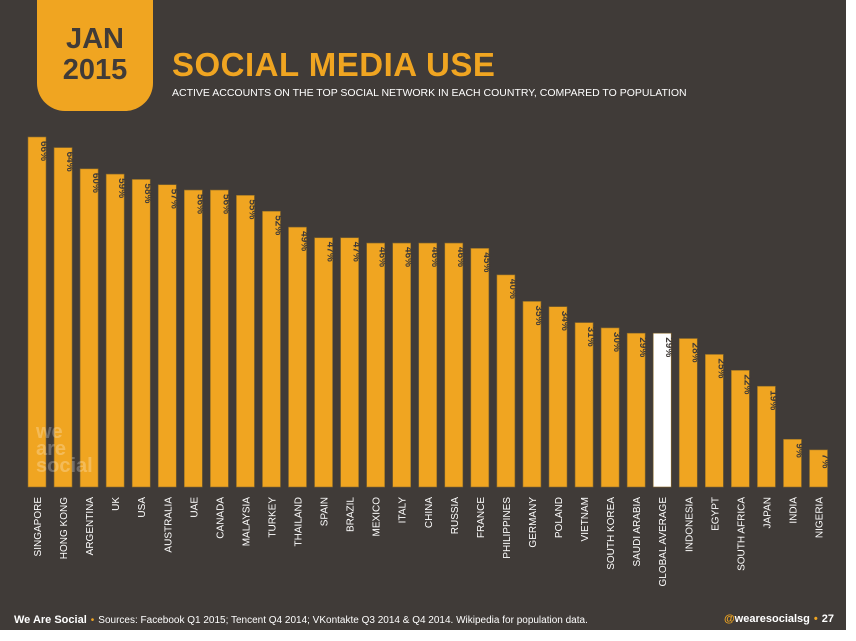  What do you see at coordinates (194, 507) in the screenshot?
I see `category-label: UAE` at bounding box center [194, 507].